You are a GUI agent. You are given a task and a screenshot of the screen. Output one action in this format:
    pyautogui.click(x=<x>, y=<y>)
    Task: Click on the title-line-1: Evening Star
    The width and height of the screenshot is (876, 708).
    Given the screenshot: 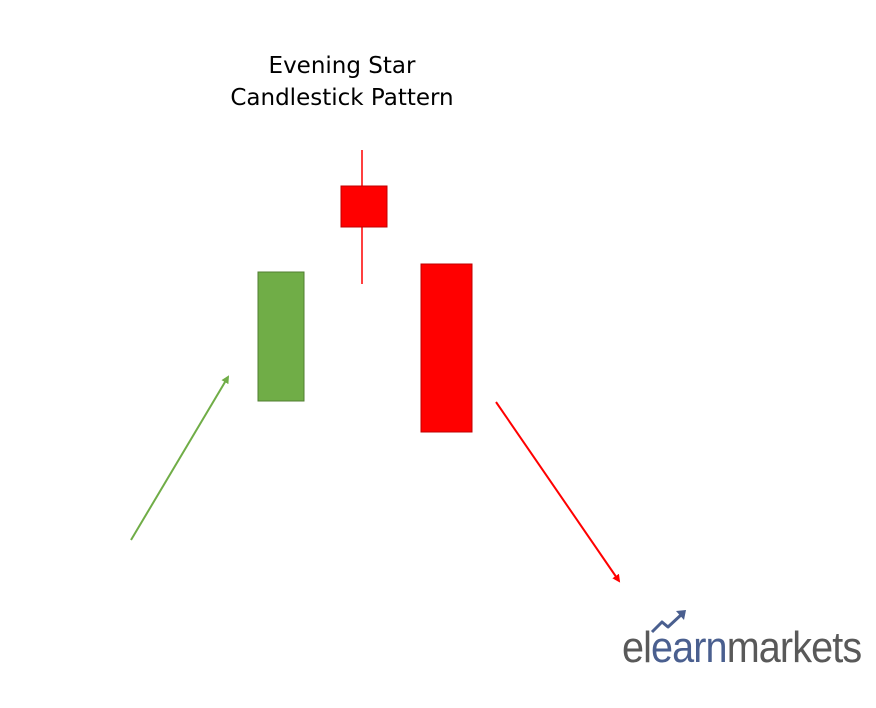 What is the action you would take?
    pyautogui.click(x=342, y=66)
    